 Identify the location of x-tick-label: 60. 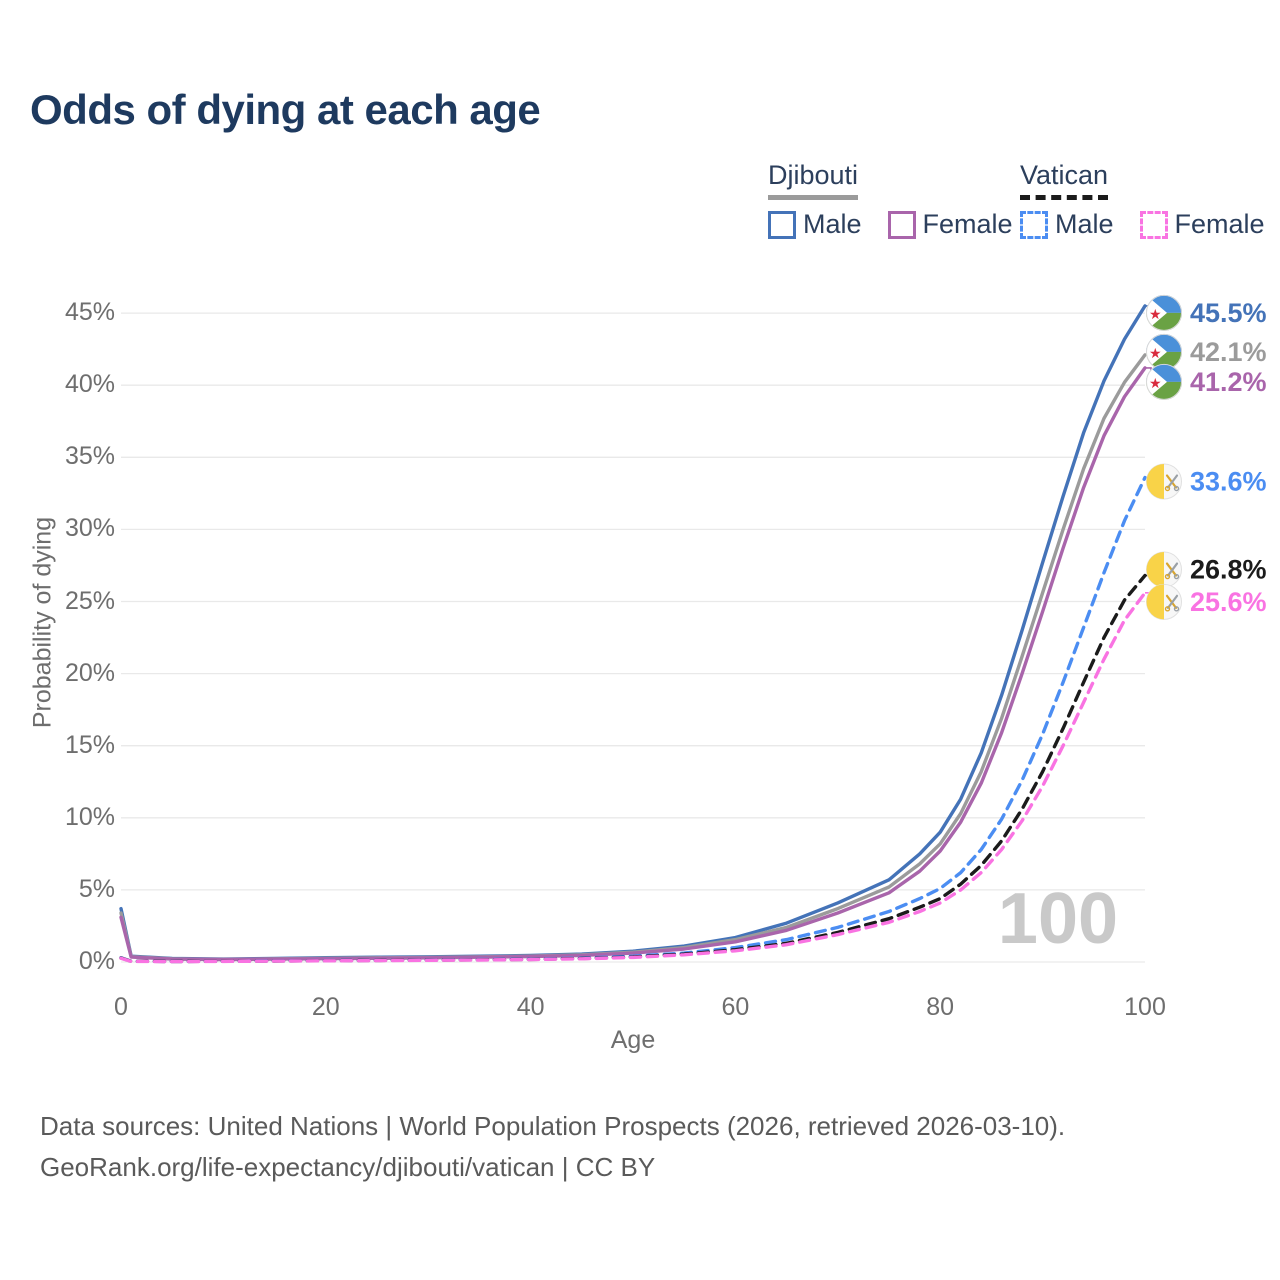
(735, 1007).